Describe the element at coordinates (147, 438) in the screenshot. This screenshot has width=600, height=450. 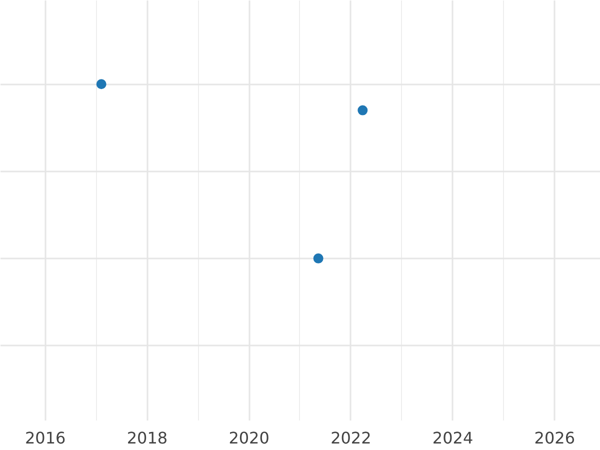
I see `x-tick-label: 2018` at that location.